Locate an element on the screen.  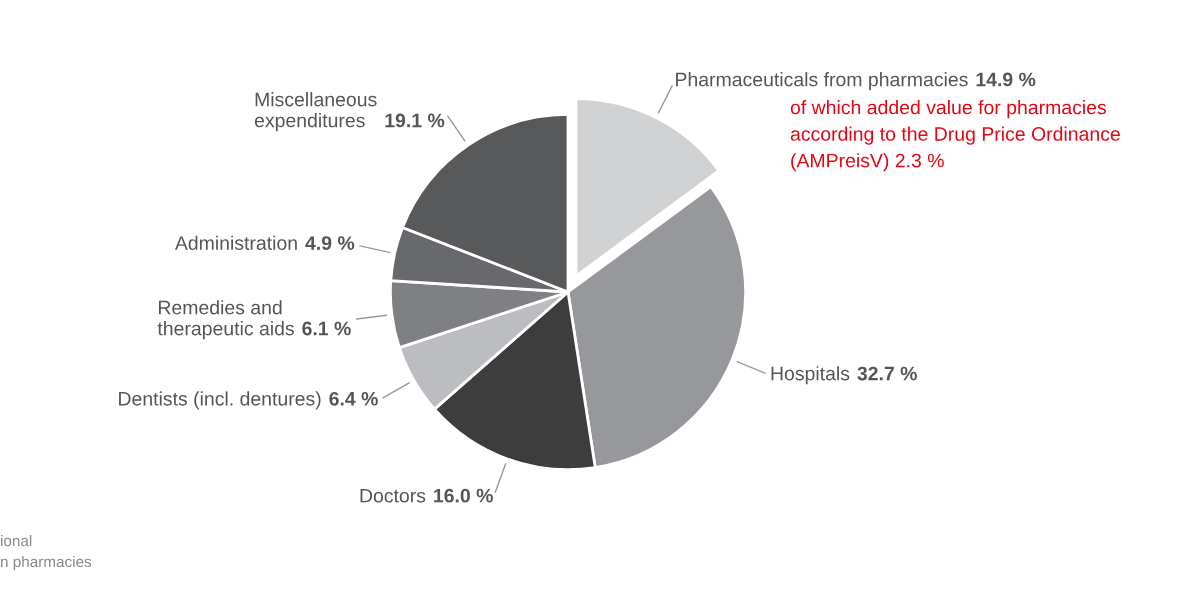
text: of which added value for pharmacies according to the Drug Price Ordinance (AMPreisV) 2.3 % is located at coordinates (955, 136).